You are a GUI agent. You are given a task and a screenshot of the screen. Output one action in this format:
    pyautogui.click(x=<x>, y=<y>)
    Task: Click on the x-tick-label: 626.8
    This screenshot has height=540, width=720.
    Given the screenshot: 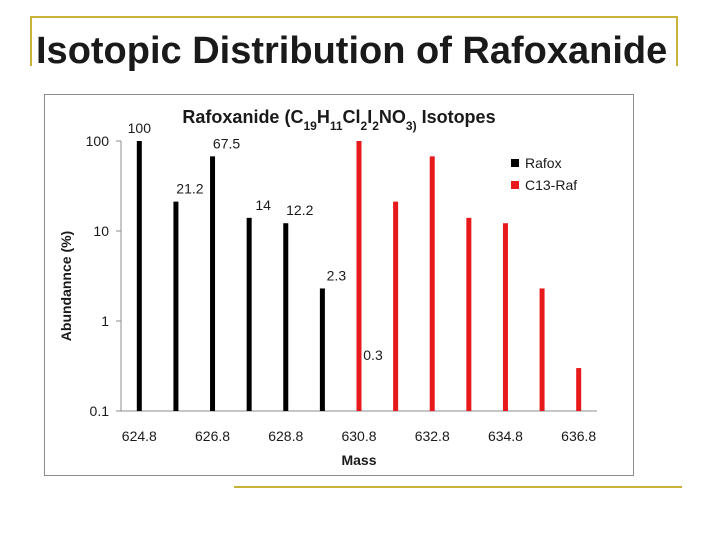 What is the action you would take?
    pyautogui.click(x=212, y=436)
    